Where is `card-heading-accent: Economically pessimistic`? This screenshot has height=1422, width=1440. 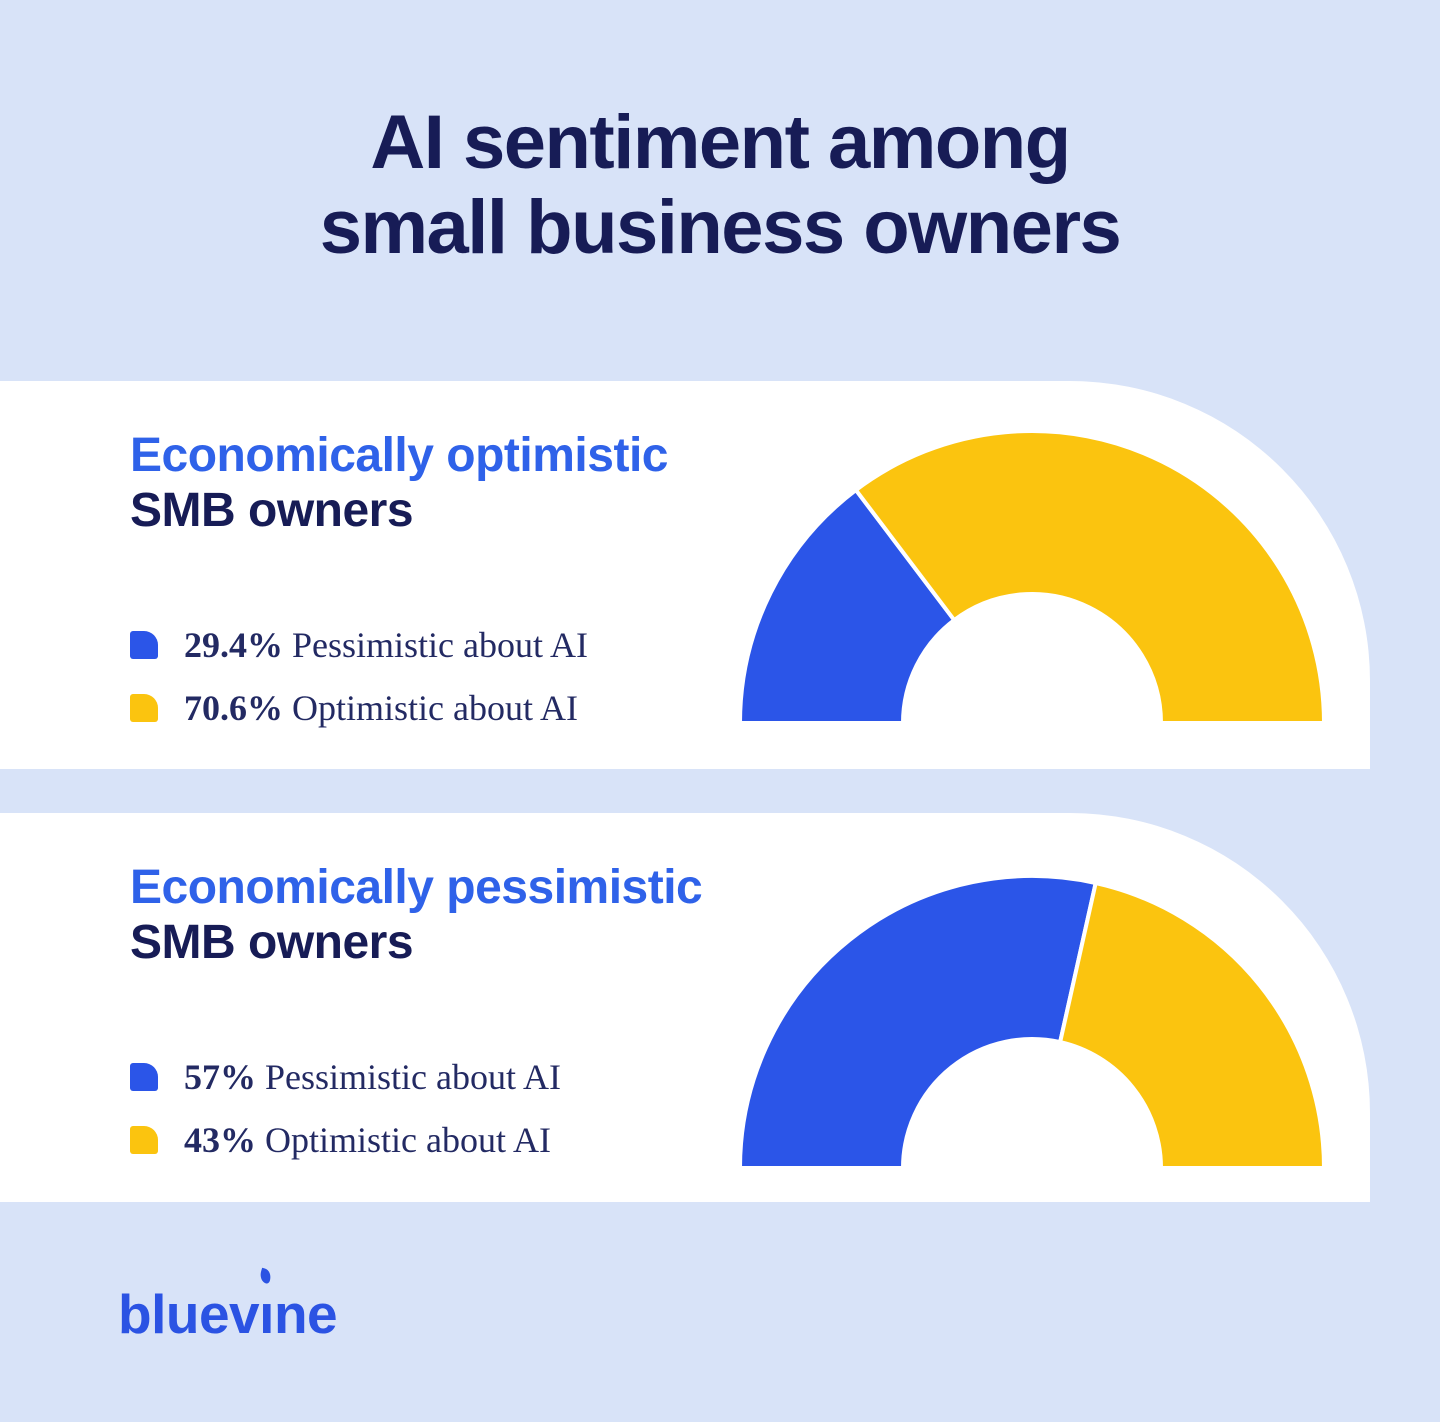
card-heading-accent: Economically pessimistic is located at coordinates (416, 887).